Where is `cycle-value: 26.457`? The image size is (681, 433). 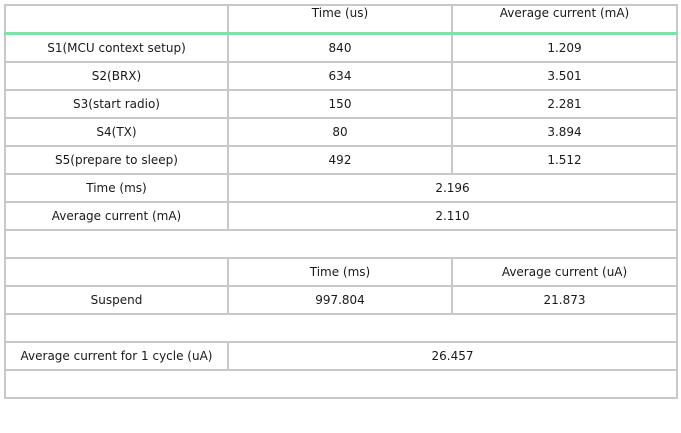 cycle-value: 26.457 is located at coordinates (452, 356).